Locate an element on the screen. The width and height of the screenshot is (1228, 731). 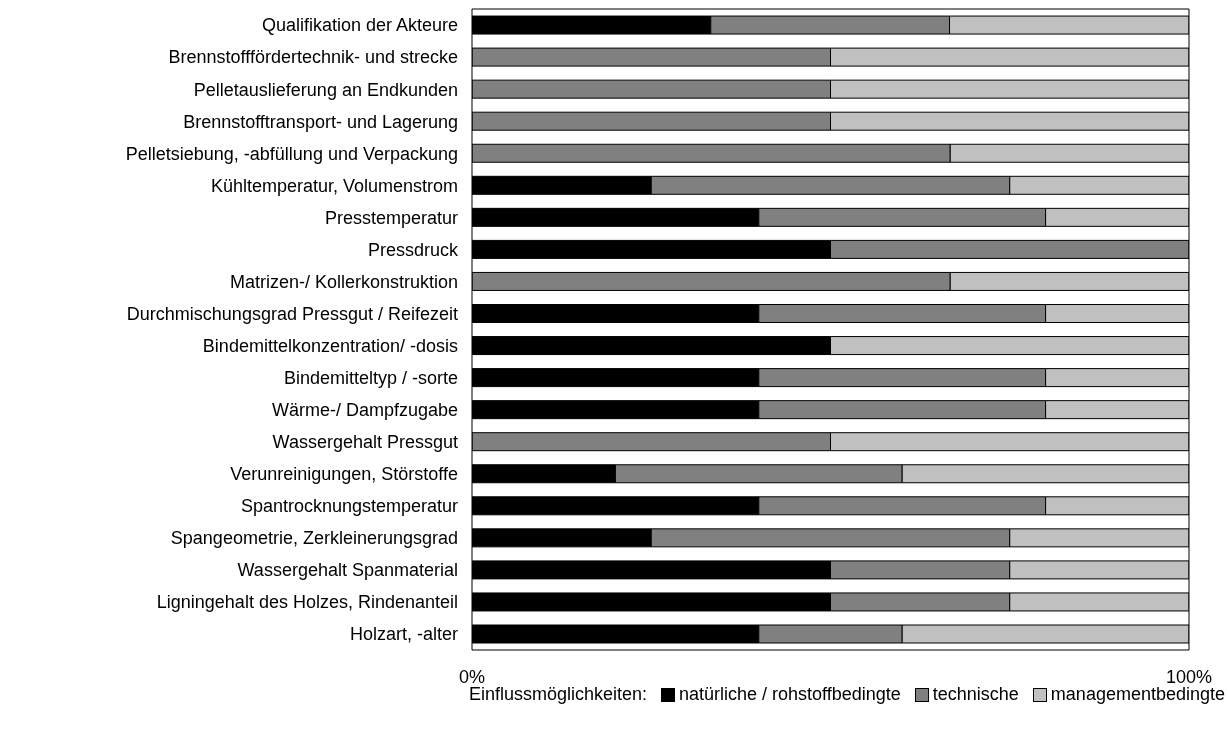
y-tick-label: Spantrocknungstemperatur is located at coordinates (349, 506).